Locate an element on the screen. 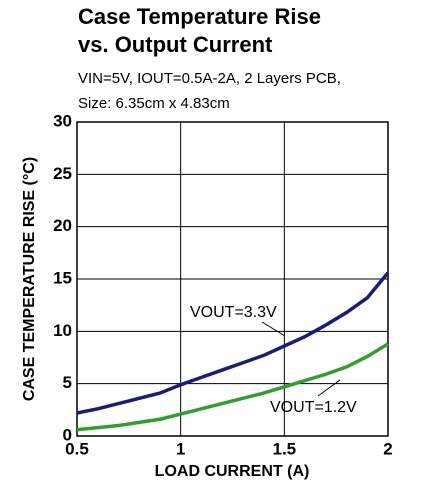 The height and width of the screenshot is (487, 428). y-tick-label: 25 is located at coordinates (62, 173).